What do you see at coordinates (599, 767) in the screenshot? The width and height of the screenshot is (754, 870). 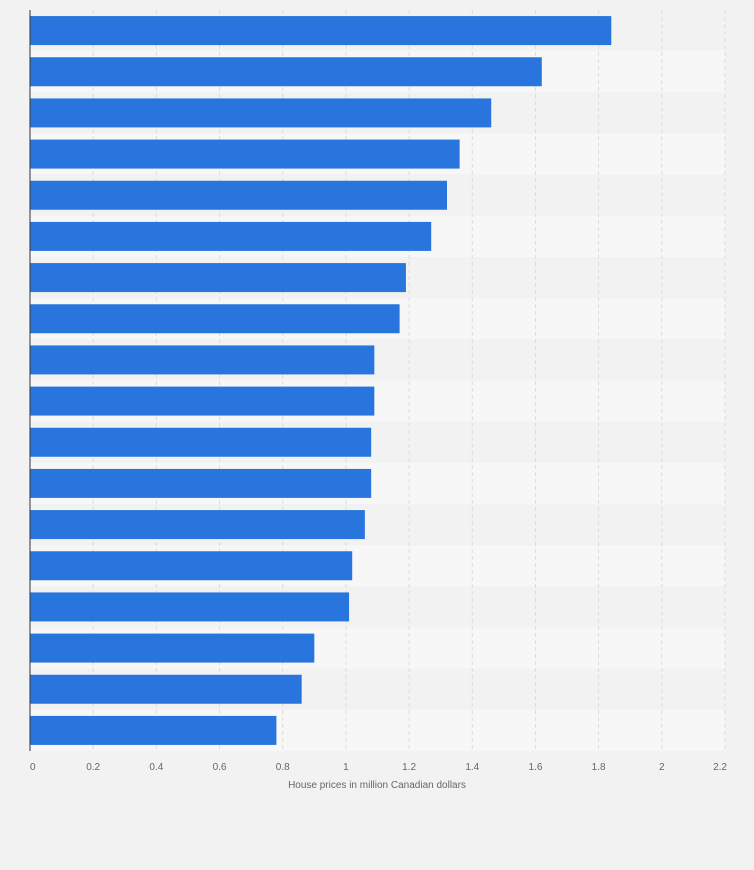 I see `x-tick-label: 1.8` at bounding box center [599, 767].